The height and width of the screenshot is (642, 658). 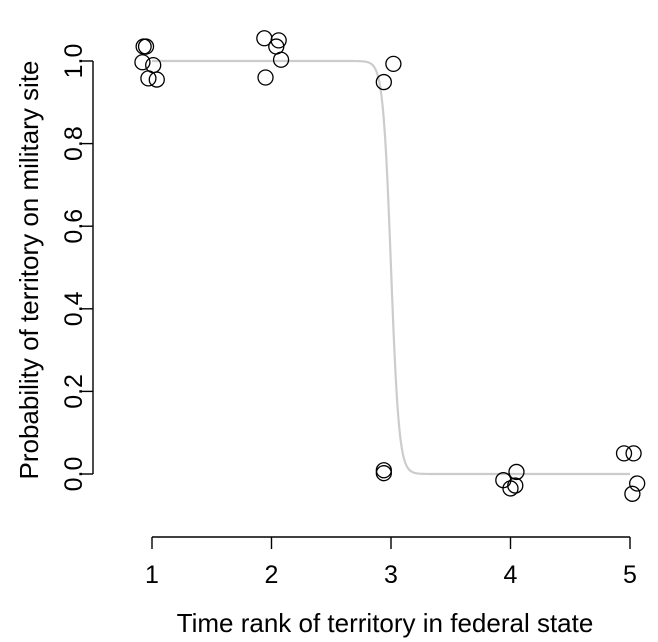 What do you see at coordinates (74, 226) in the screenshot?
I see `y-tick-label: 0.6` at bounding box center [74, 226].